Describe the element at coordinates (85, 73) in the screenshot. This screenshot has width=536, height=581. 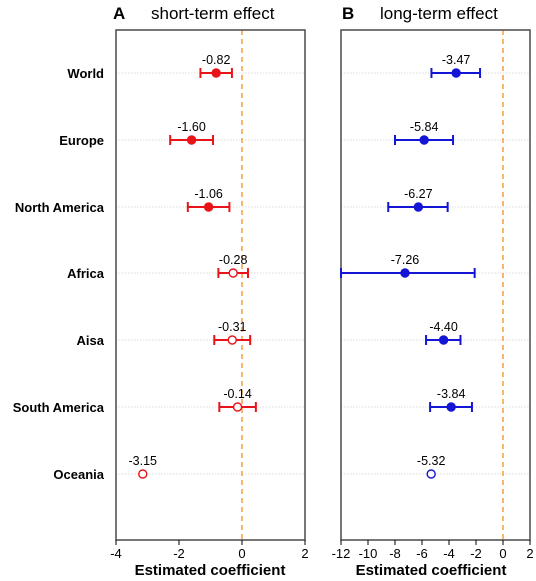
I see `category-label-world: World` at that location.